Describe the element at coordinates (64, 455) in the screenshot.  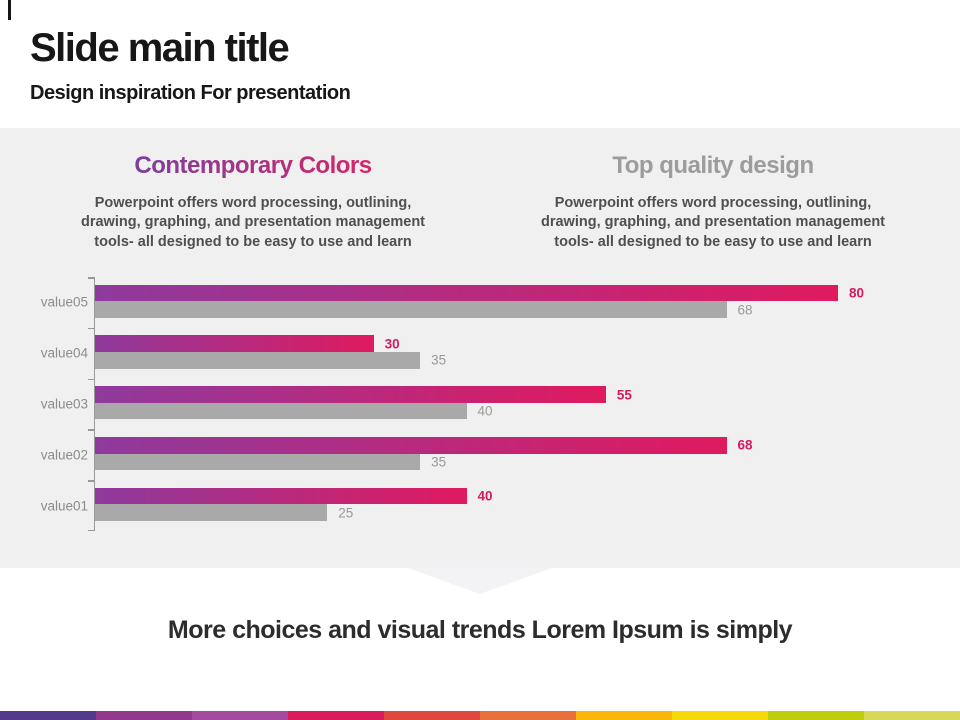
I see `category-label: value02` at that location.